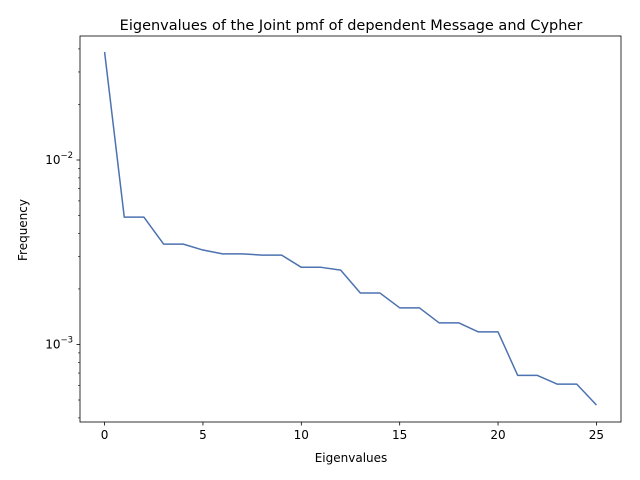  I want to click on x-tick-label: 0, so click(105, 435).